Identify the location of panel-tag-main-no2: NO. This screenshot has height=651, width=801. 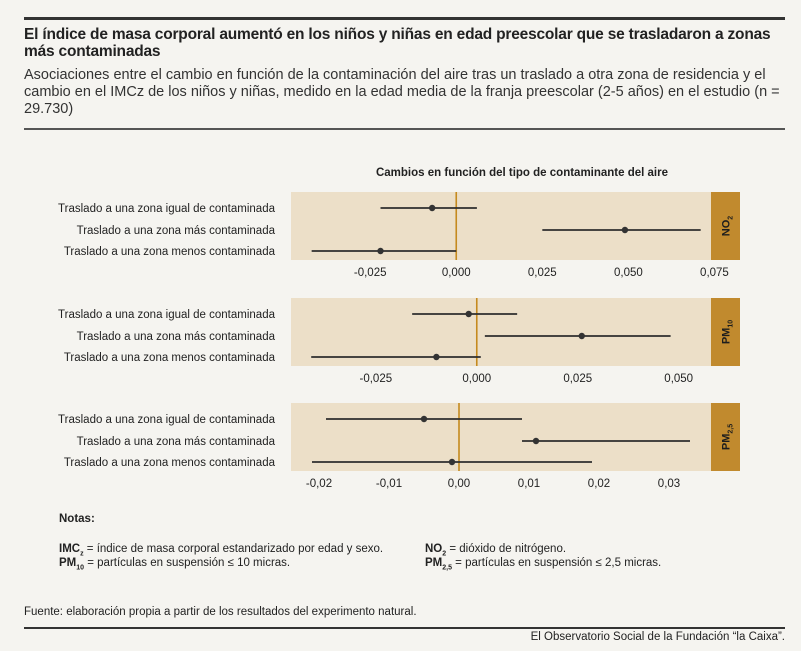
(727, 227).